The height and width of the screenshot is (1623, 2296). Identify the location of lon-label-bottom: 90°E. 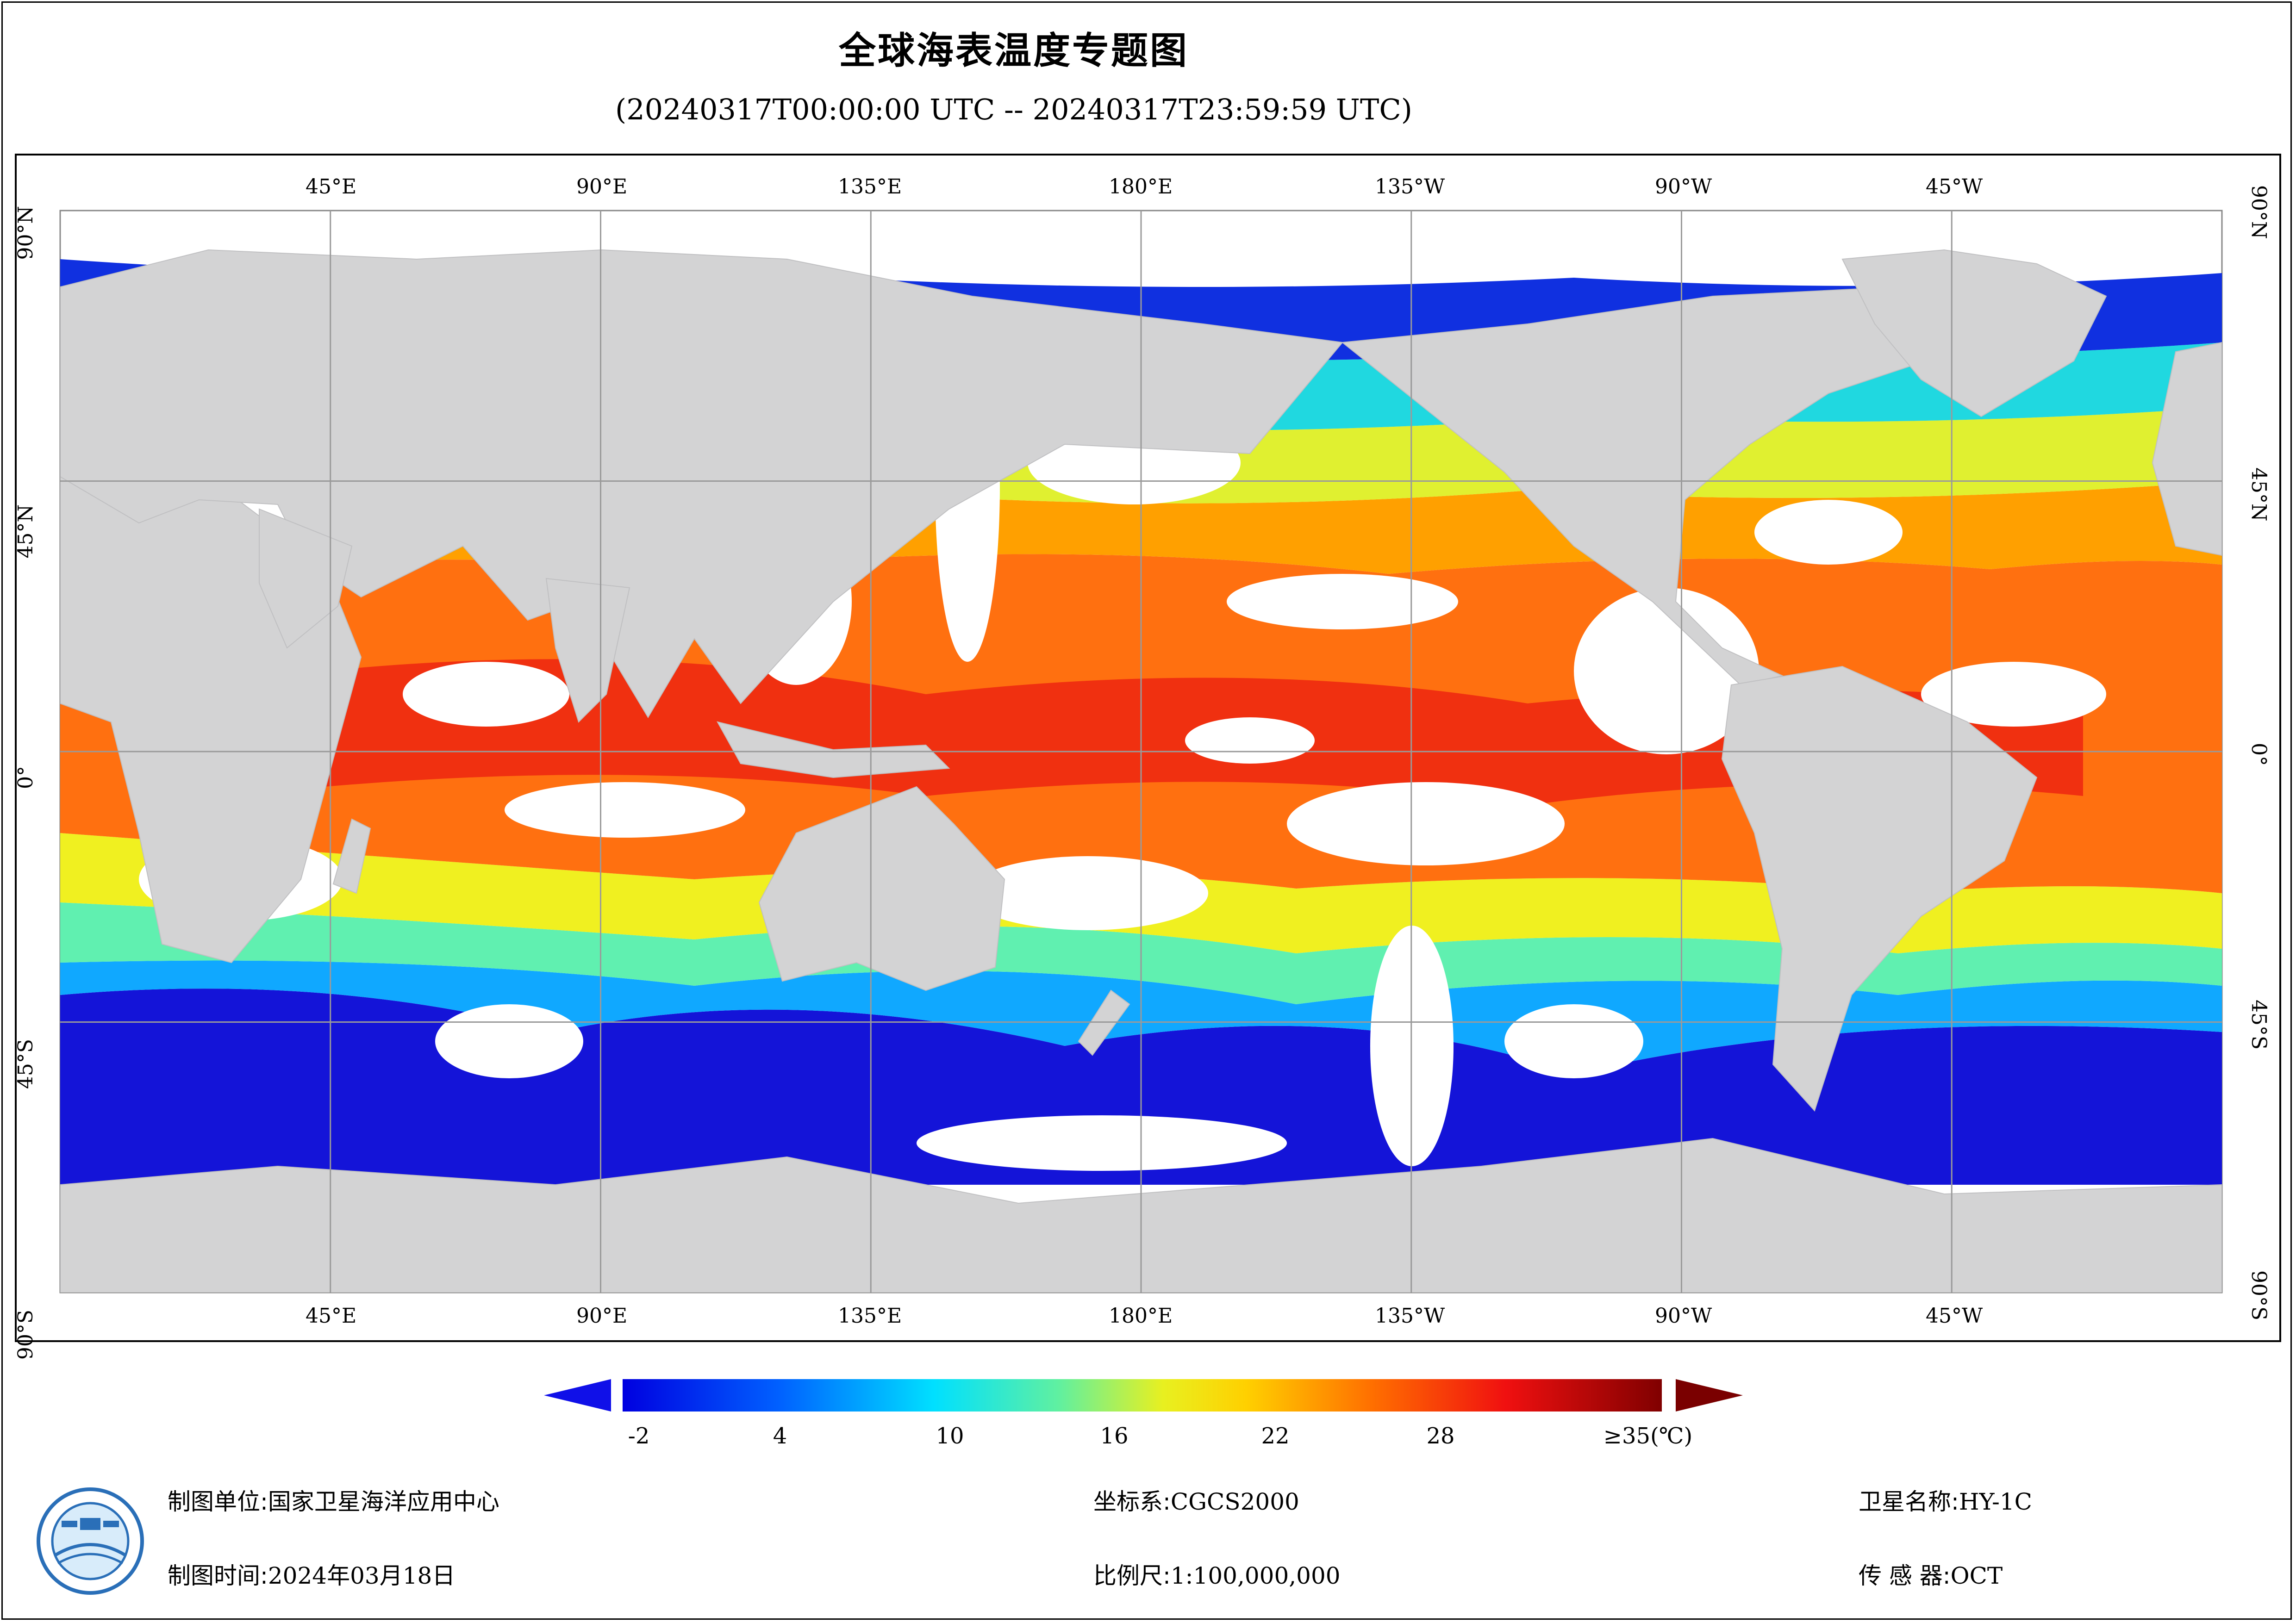
(602, 1316).